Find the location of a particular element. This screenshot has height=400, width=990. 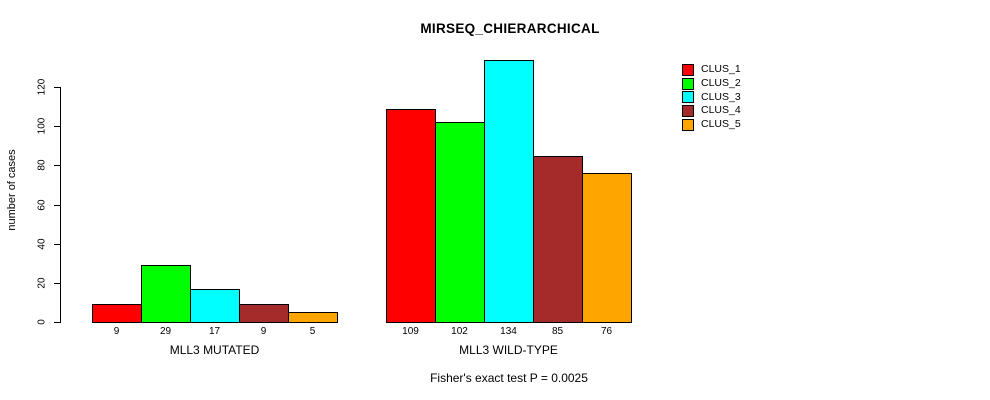

legend-label: CLUS_3 is located at coordinates (721, 96).